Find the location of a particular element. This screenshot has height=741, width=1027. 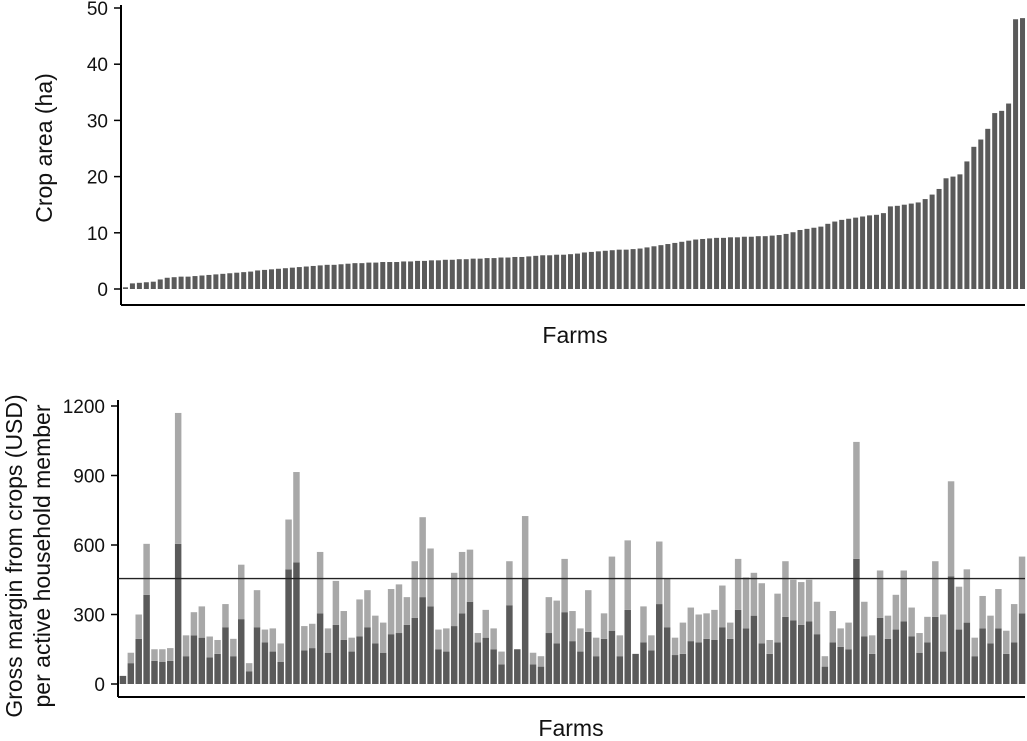

bottom-y-axis-title-line2: per active household member is located at coordinates (42, 555).